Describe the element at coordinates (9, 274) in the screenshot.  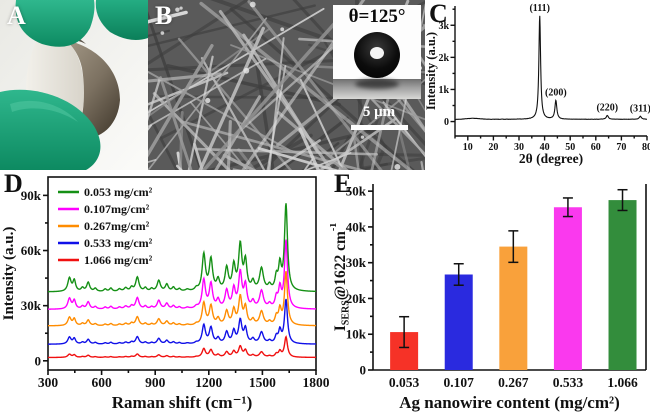
I see `raman-ylabel: Intensity (a.u.)` at that location.